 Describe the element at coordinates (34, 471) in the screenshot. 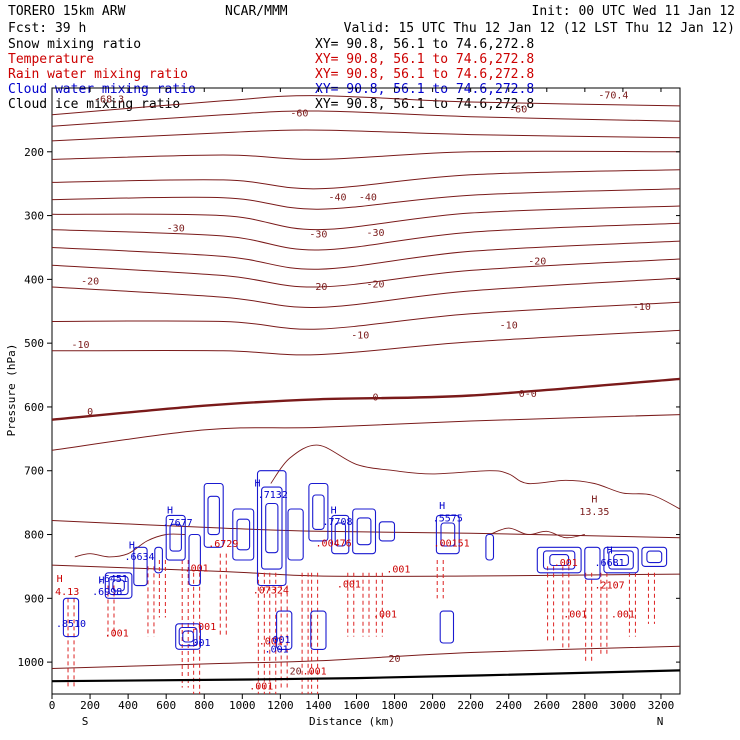

I see `y-tick-label: 700` at that location.